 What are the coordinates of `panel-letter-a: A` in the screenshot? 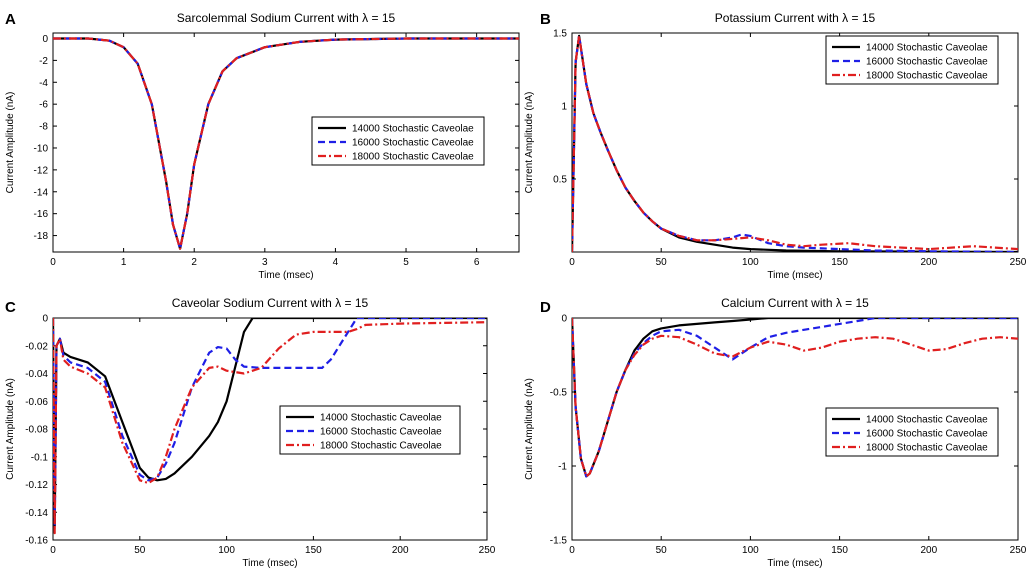 It's located at (10, 19).